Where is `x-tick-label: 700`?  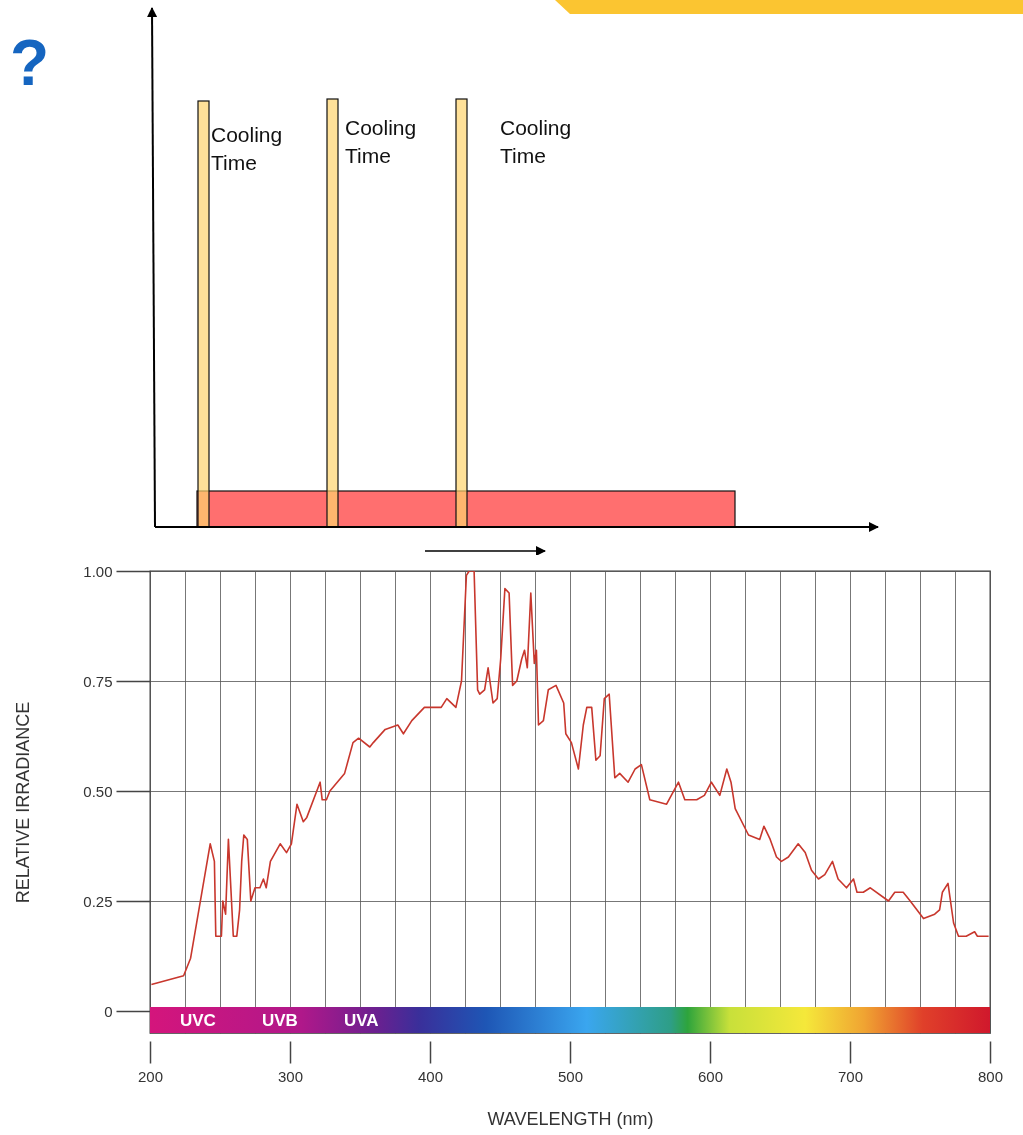 x-tick-label: 700 is located at coordinates (850, 1076).